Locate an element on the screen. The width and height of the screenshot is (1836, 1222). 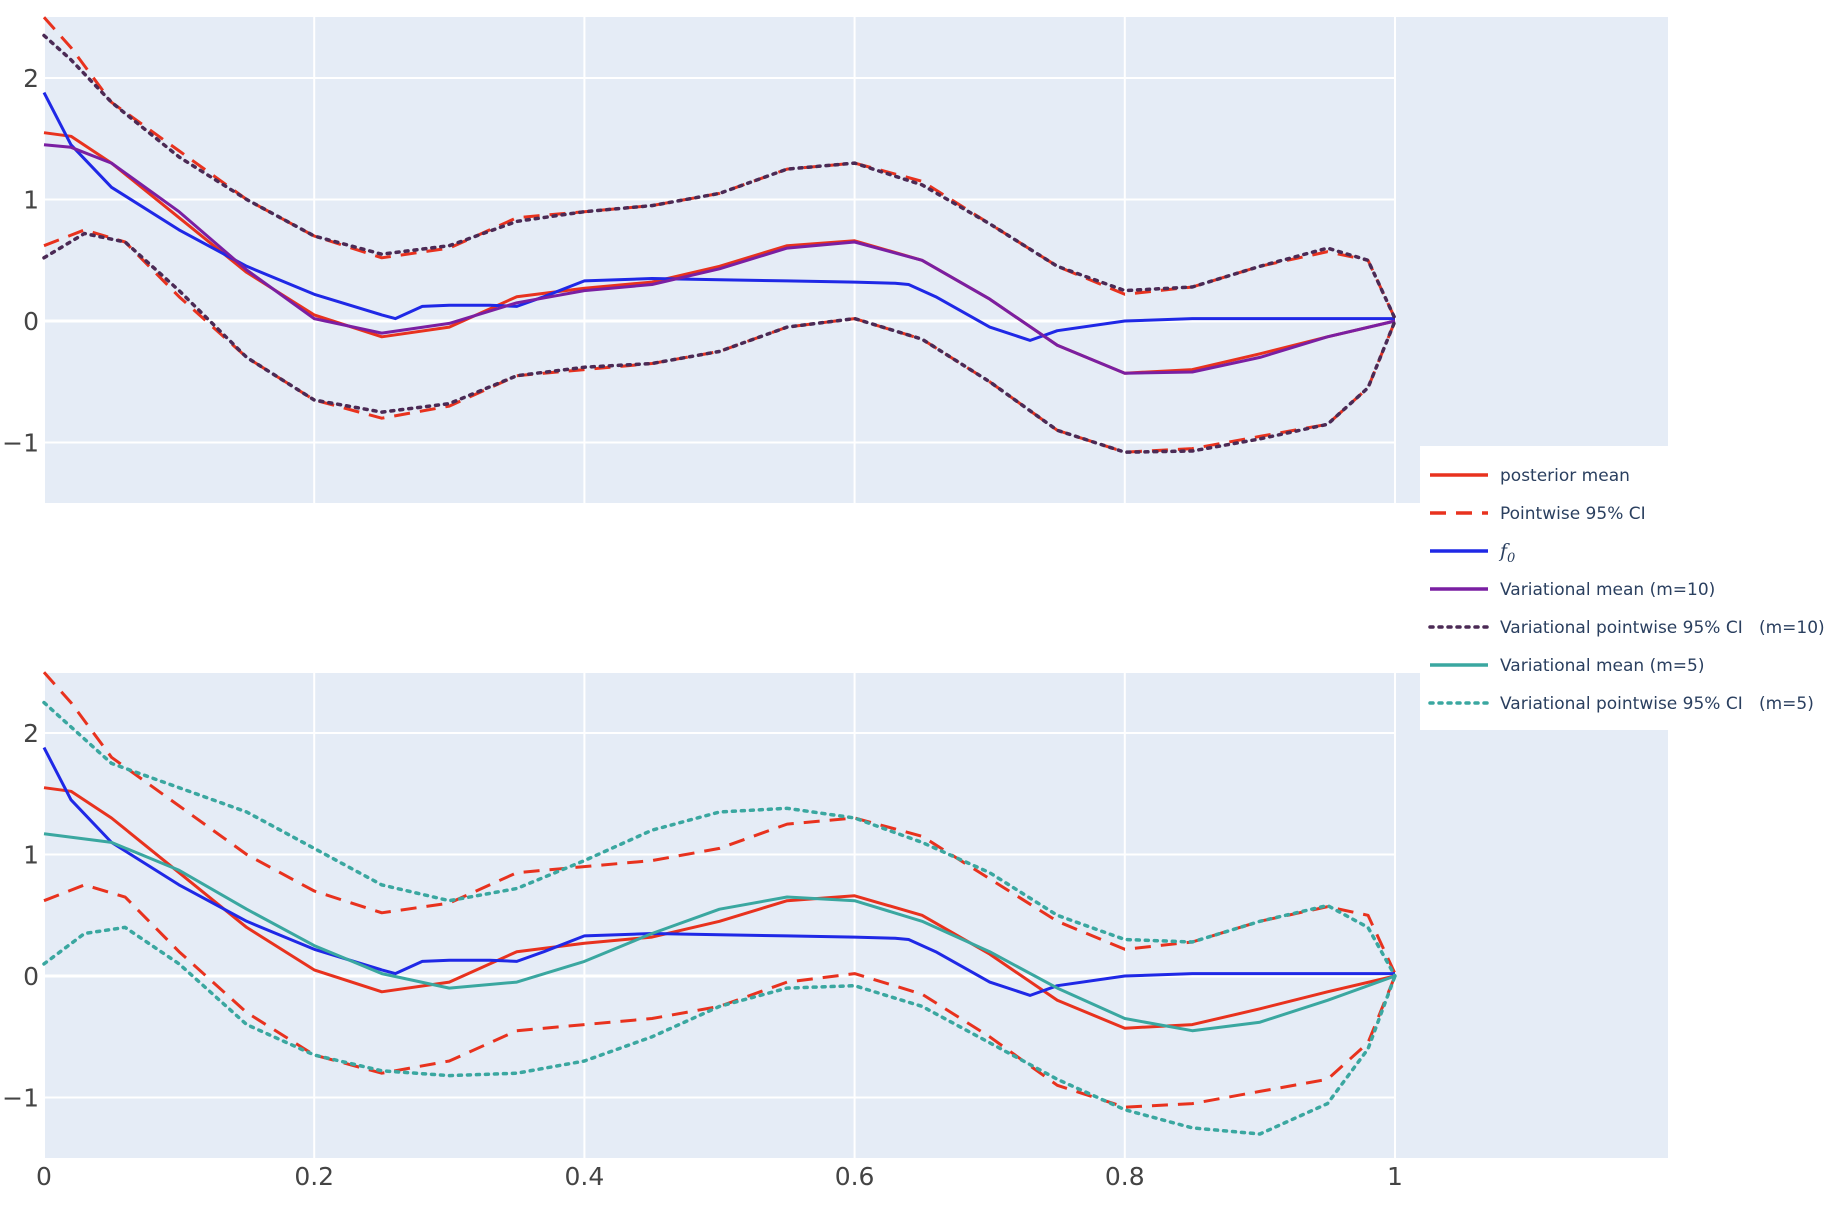
bottom-ytick-label: 2 is located at coordinates (31, 733).